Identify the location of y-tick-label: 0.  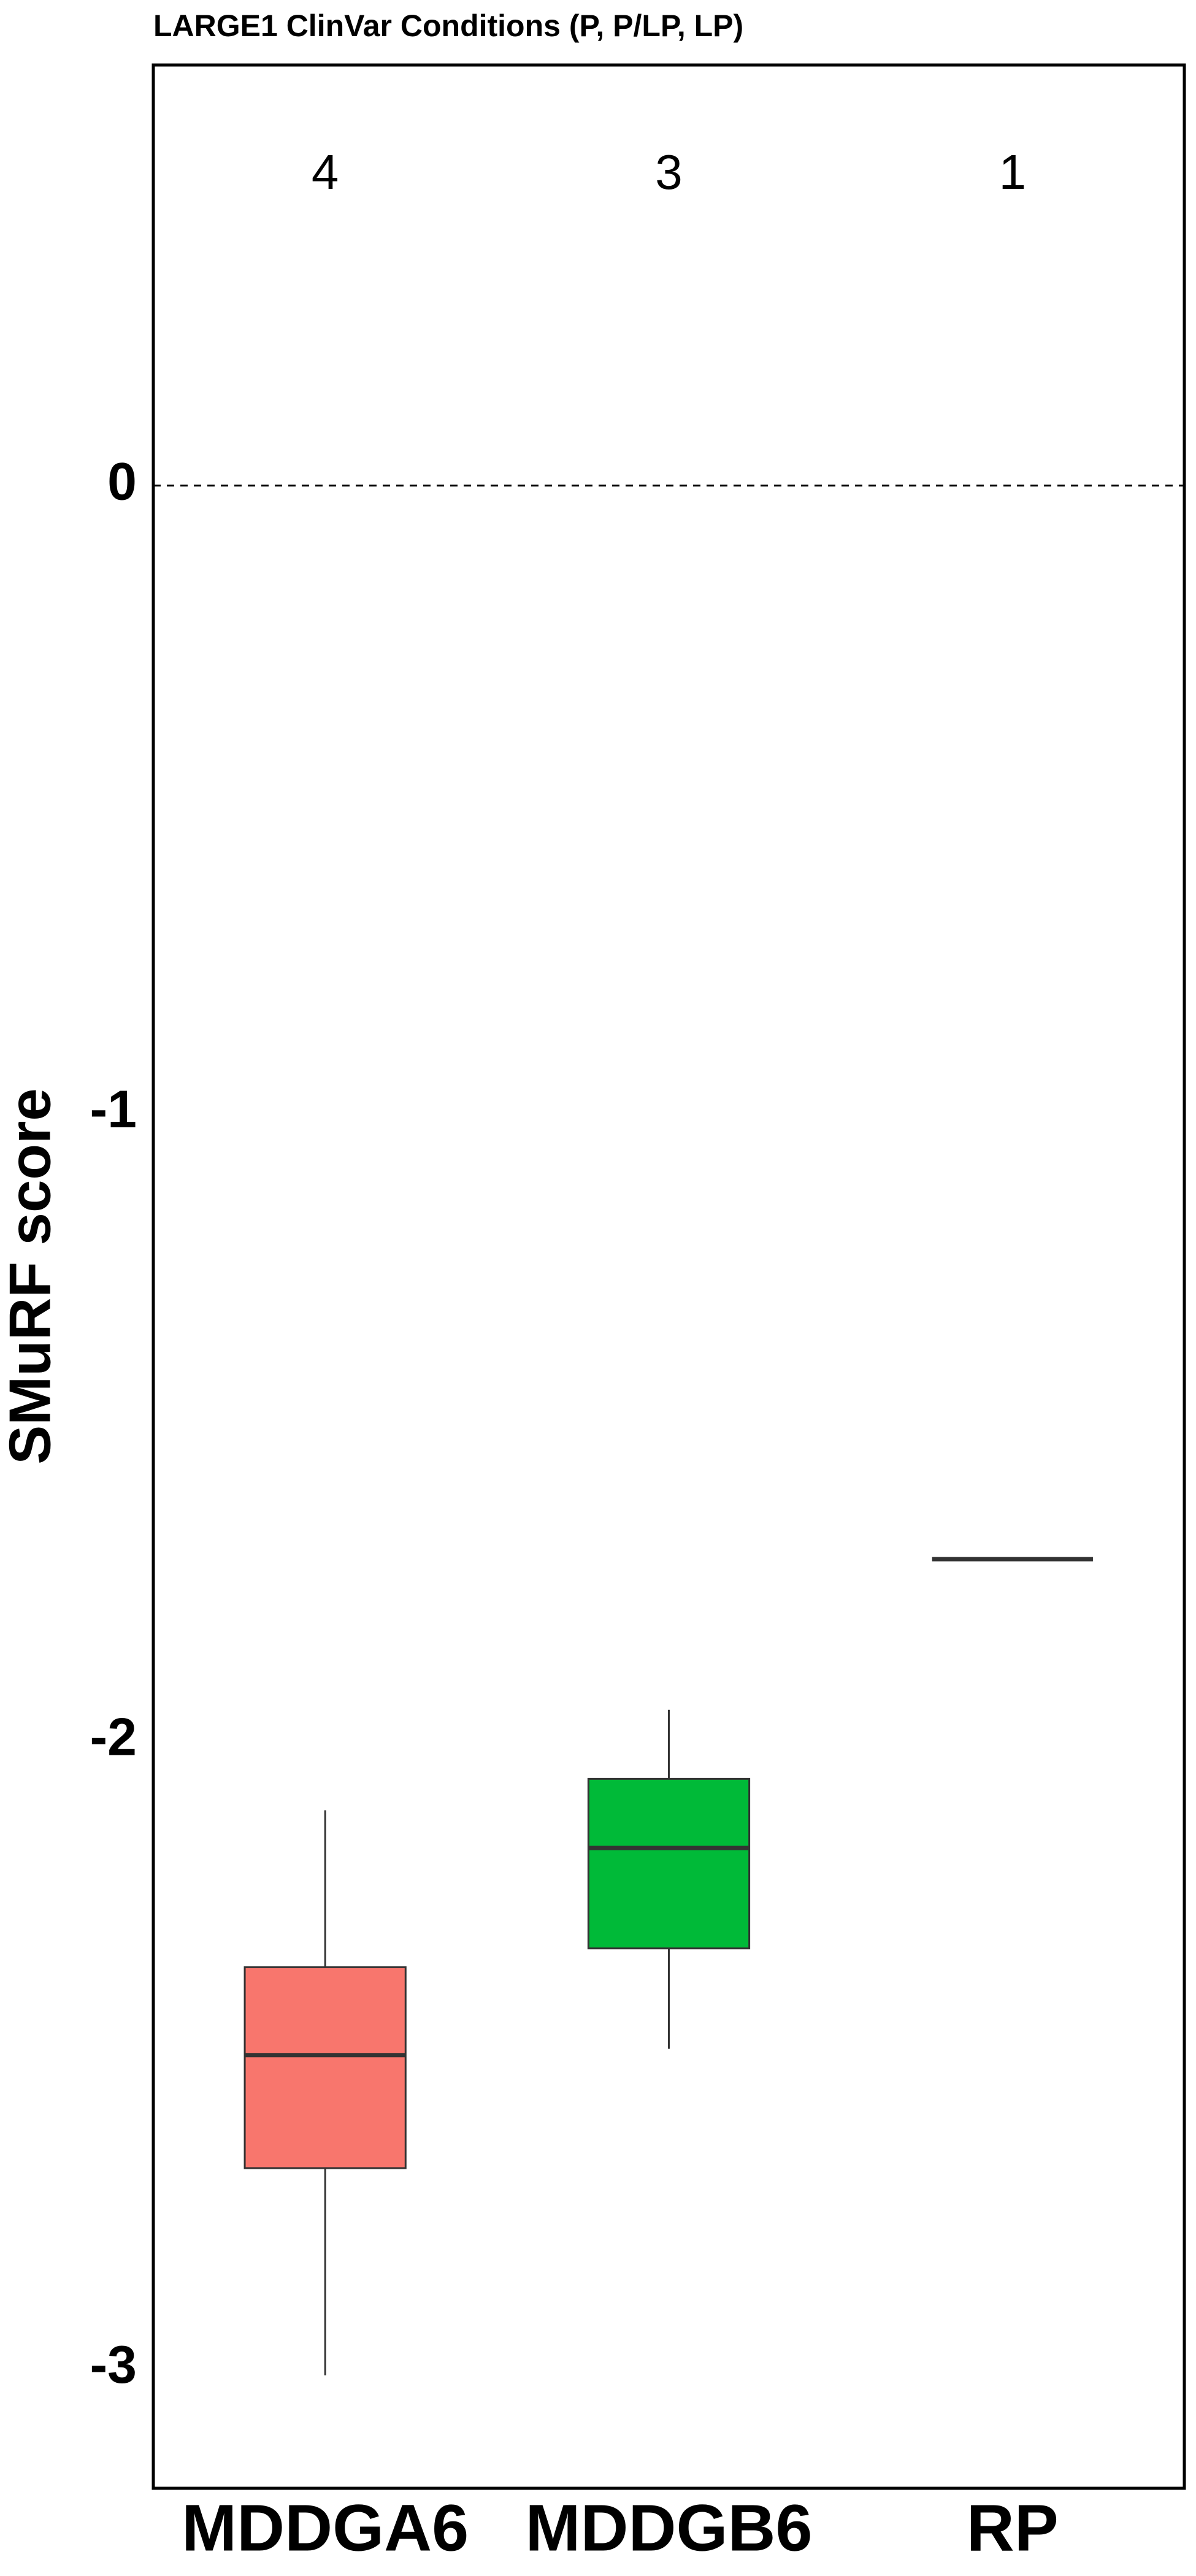
(122, 482).